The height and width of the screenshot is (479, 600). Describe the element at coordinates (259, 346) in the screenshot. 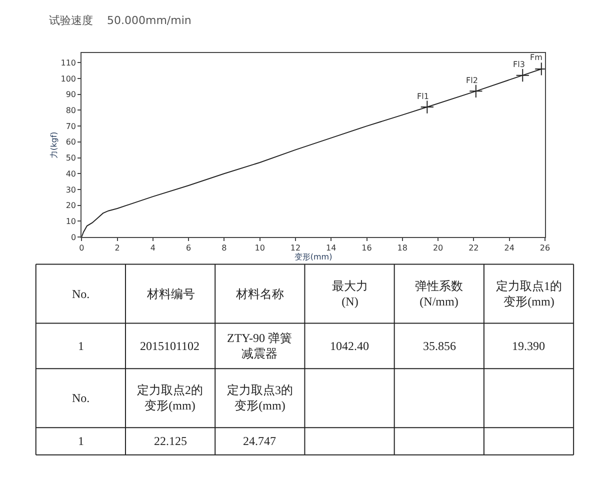

I see `text: ZTY-90 弹簧减震器` at that location.